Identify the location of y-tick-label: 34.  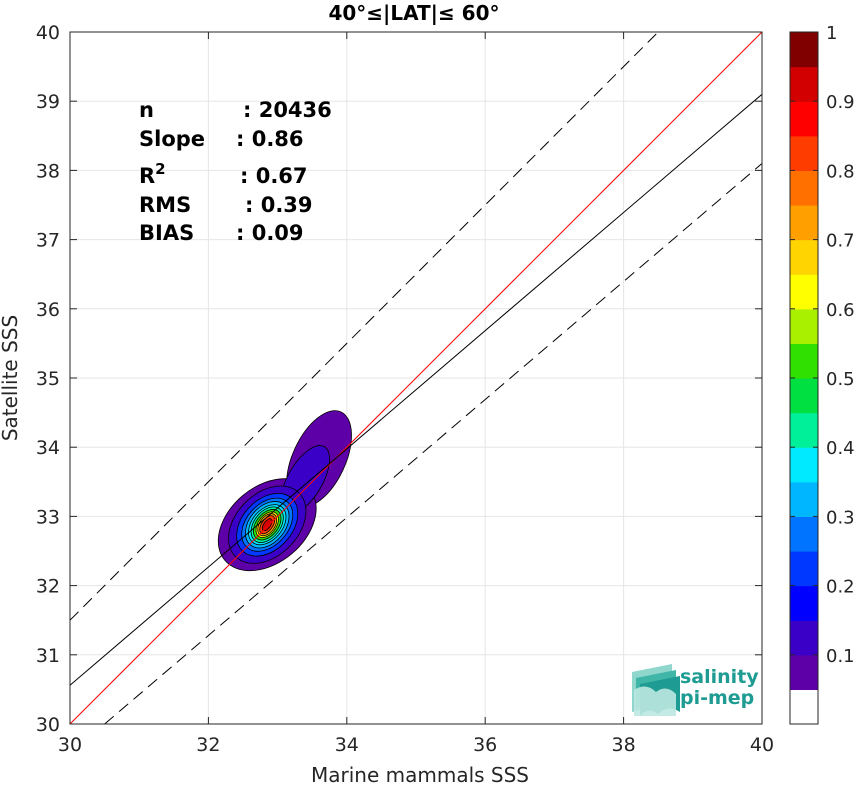
(48, 448).